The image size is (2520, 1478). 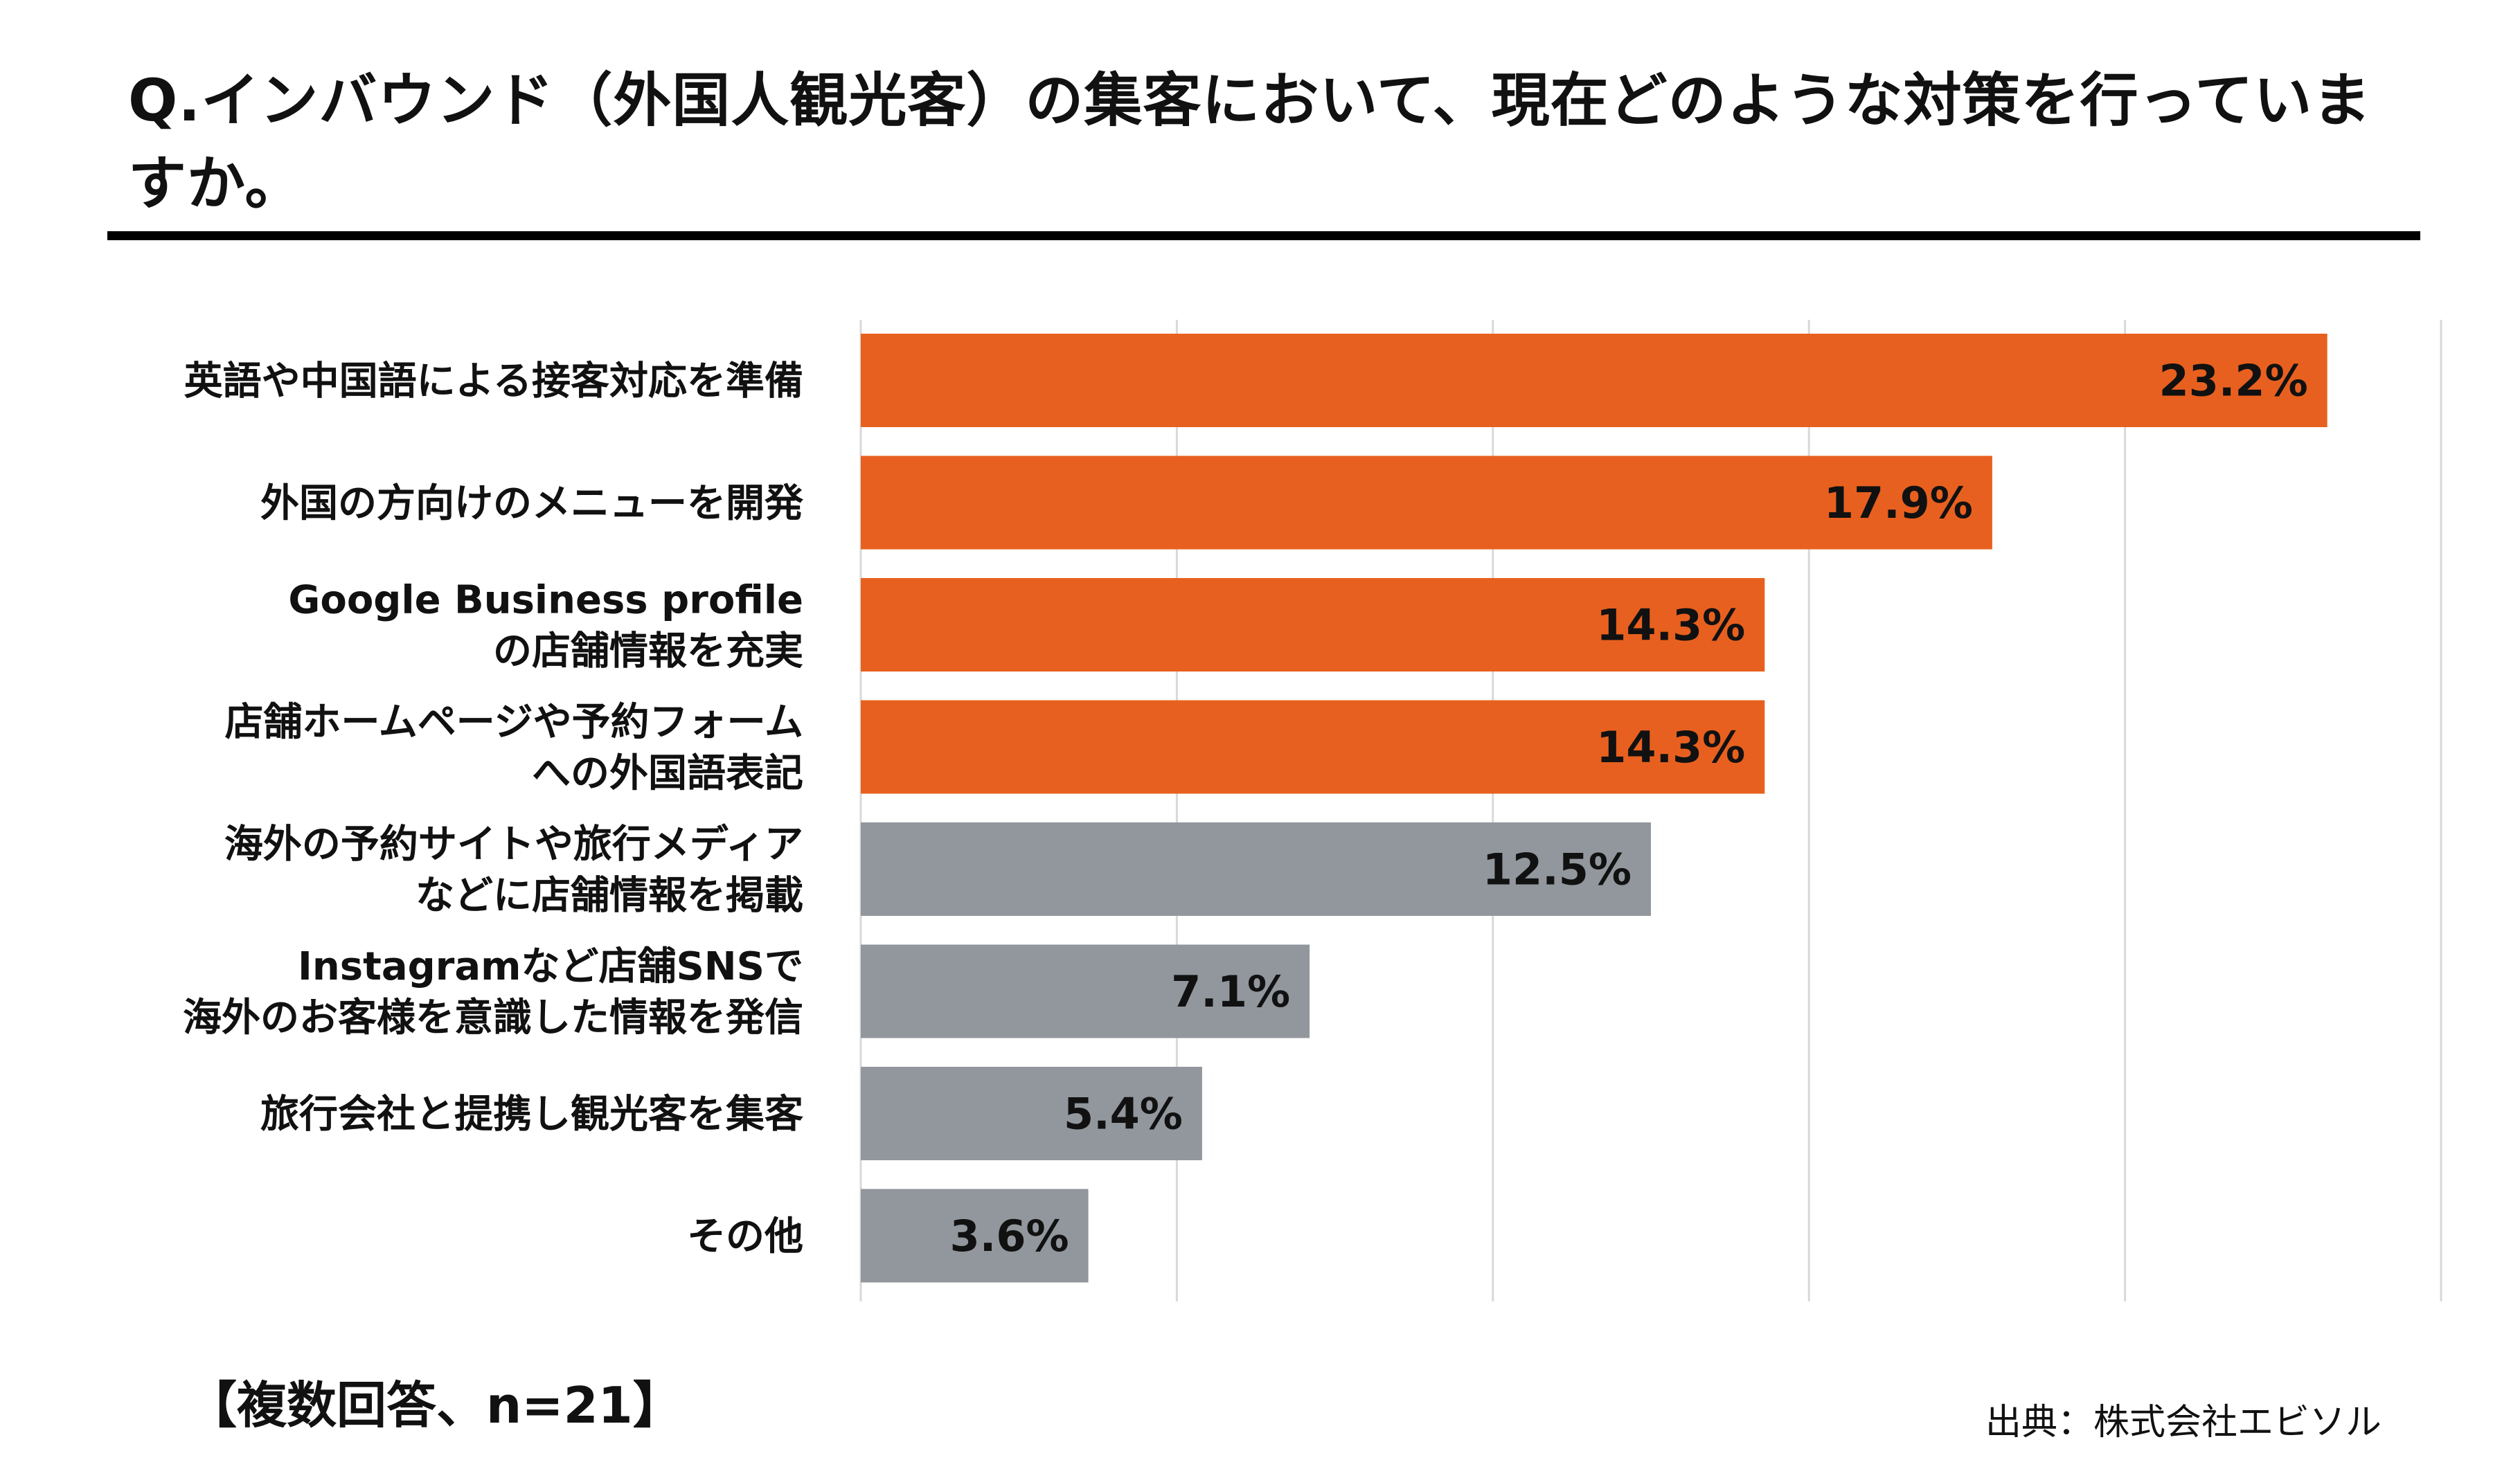 What do you see at coordinates (532, 504) in the screenshot?
I see `category-label: 外国の方向けのメニューを開発` at bounding box center [532, 504].